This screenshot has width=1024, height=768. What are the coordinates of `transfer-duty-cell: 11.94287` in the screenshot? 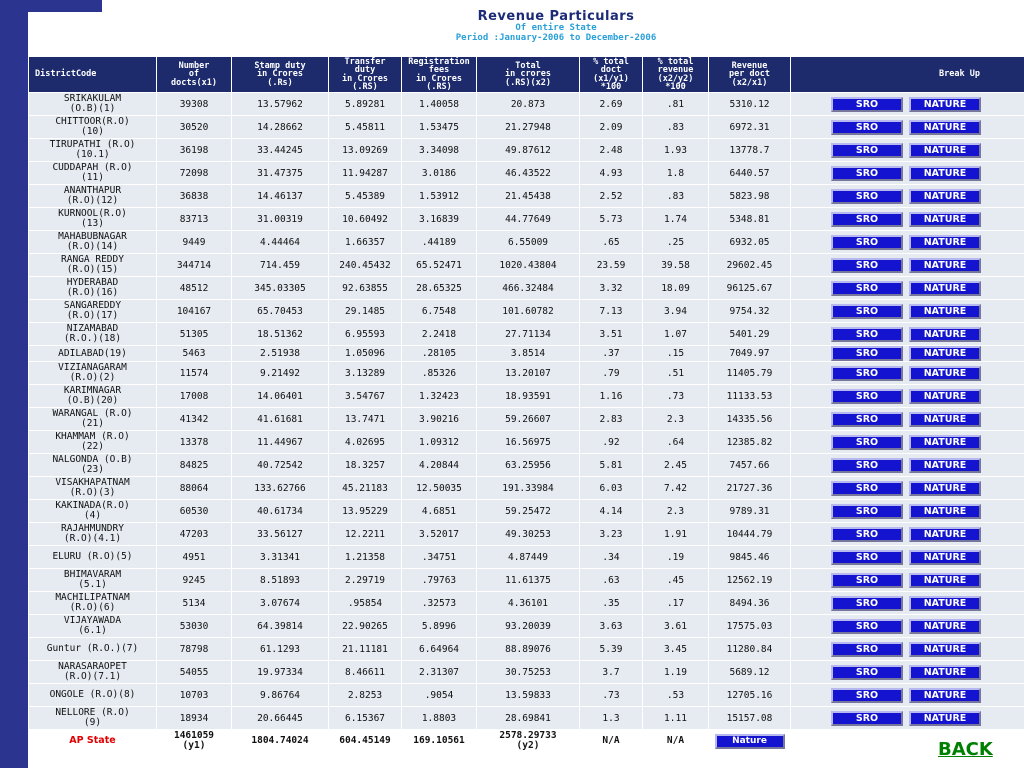 It's located at (365, 173).